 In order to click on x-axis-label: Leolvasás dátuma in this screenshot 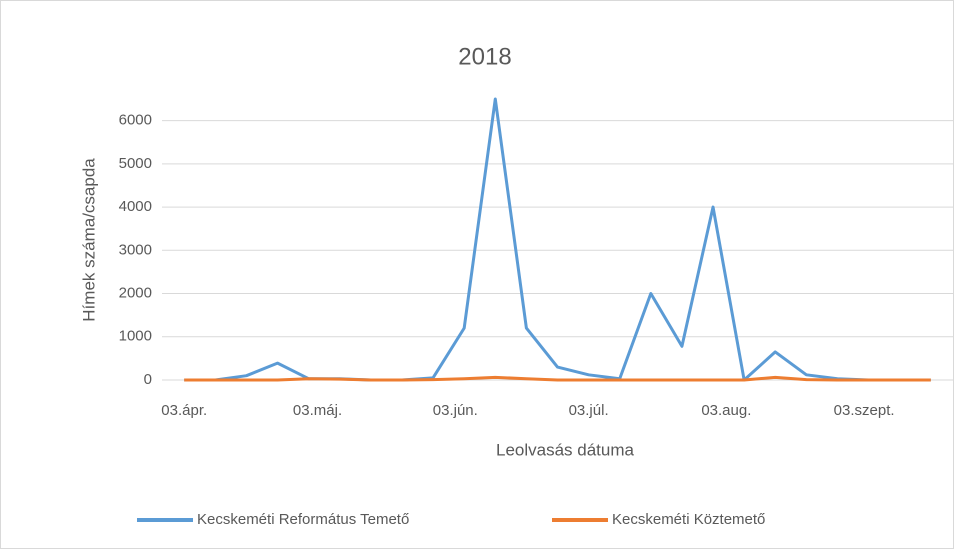, I will do `click(565, 449)`.